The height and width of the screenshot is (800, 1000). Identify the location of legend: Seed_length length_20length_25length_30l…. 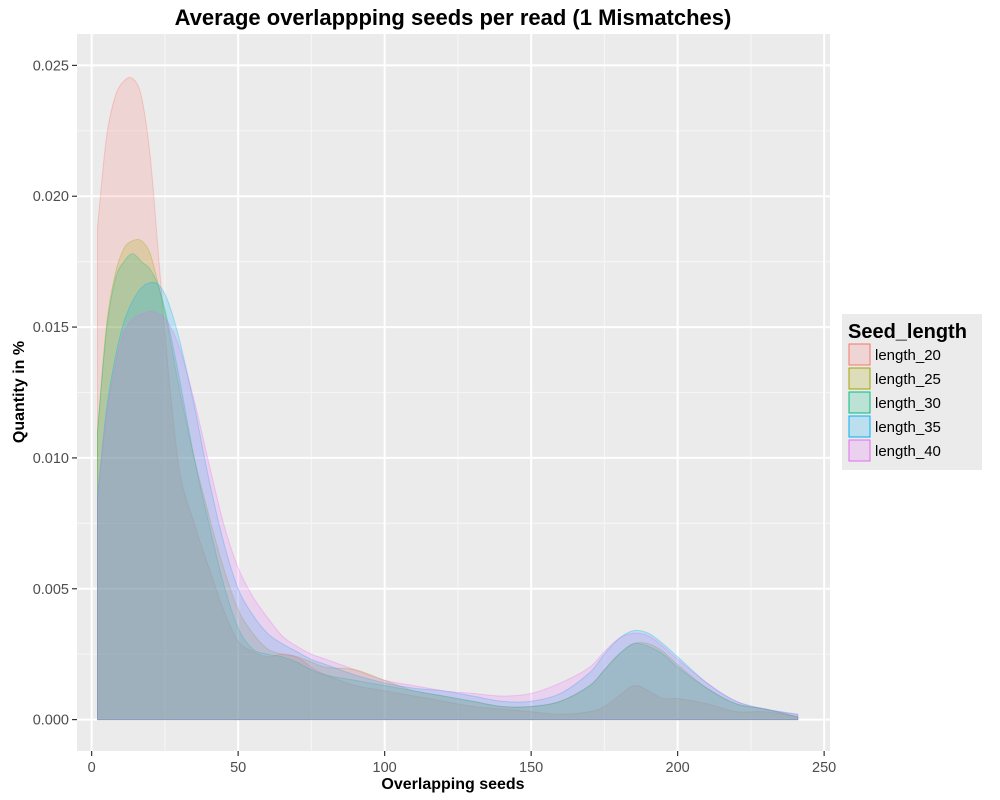
(912, 392).